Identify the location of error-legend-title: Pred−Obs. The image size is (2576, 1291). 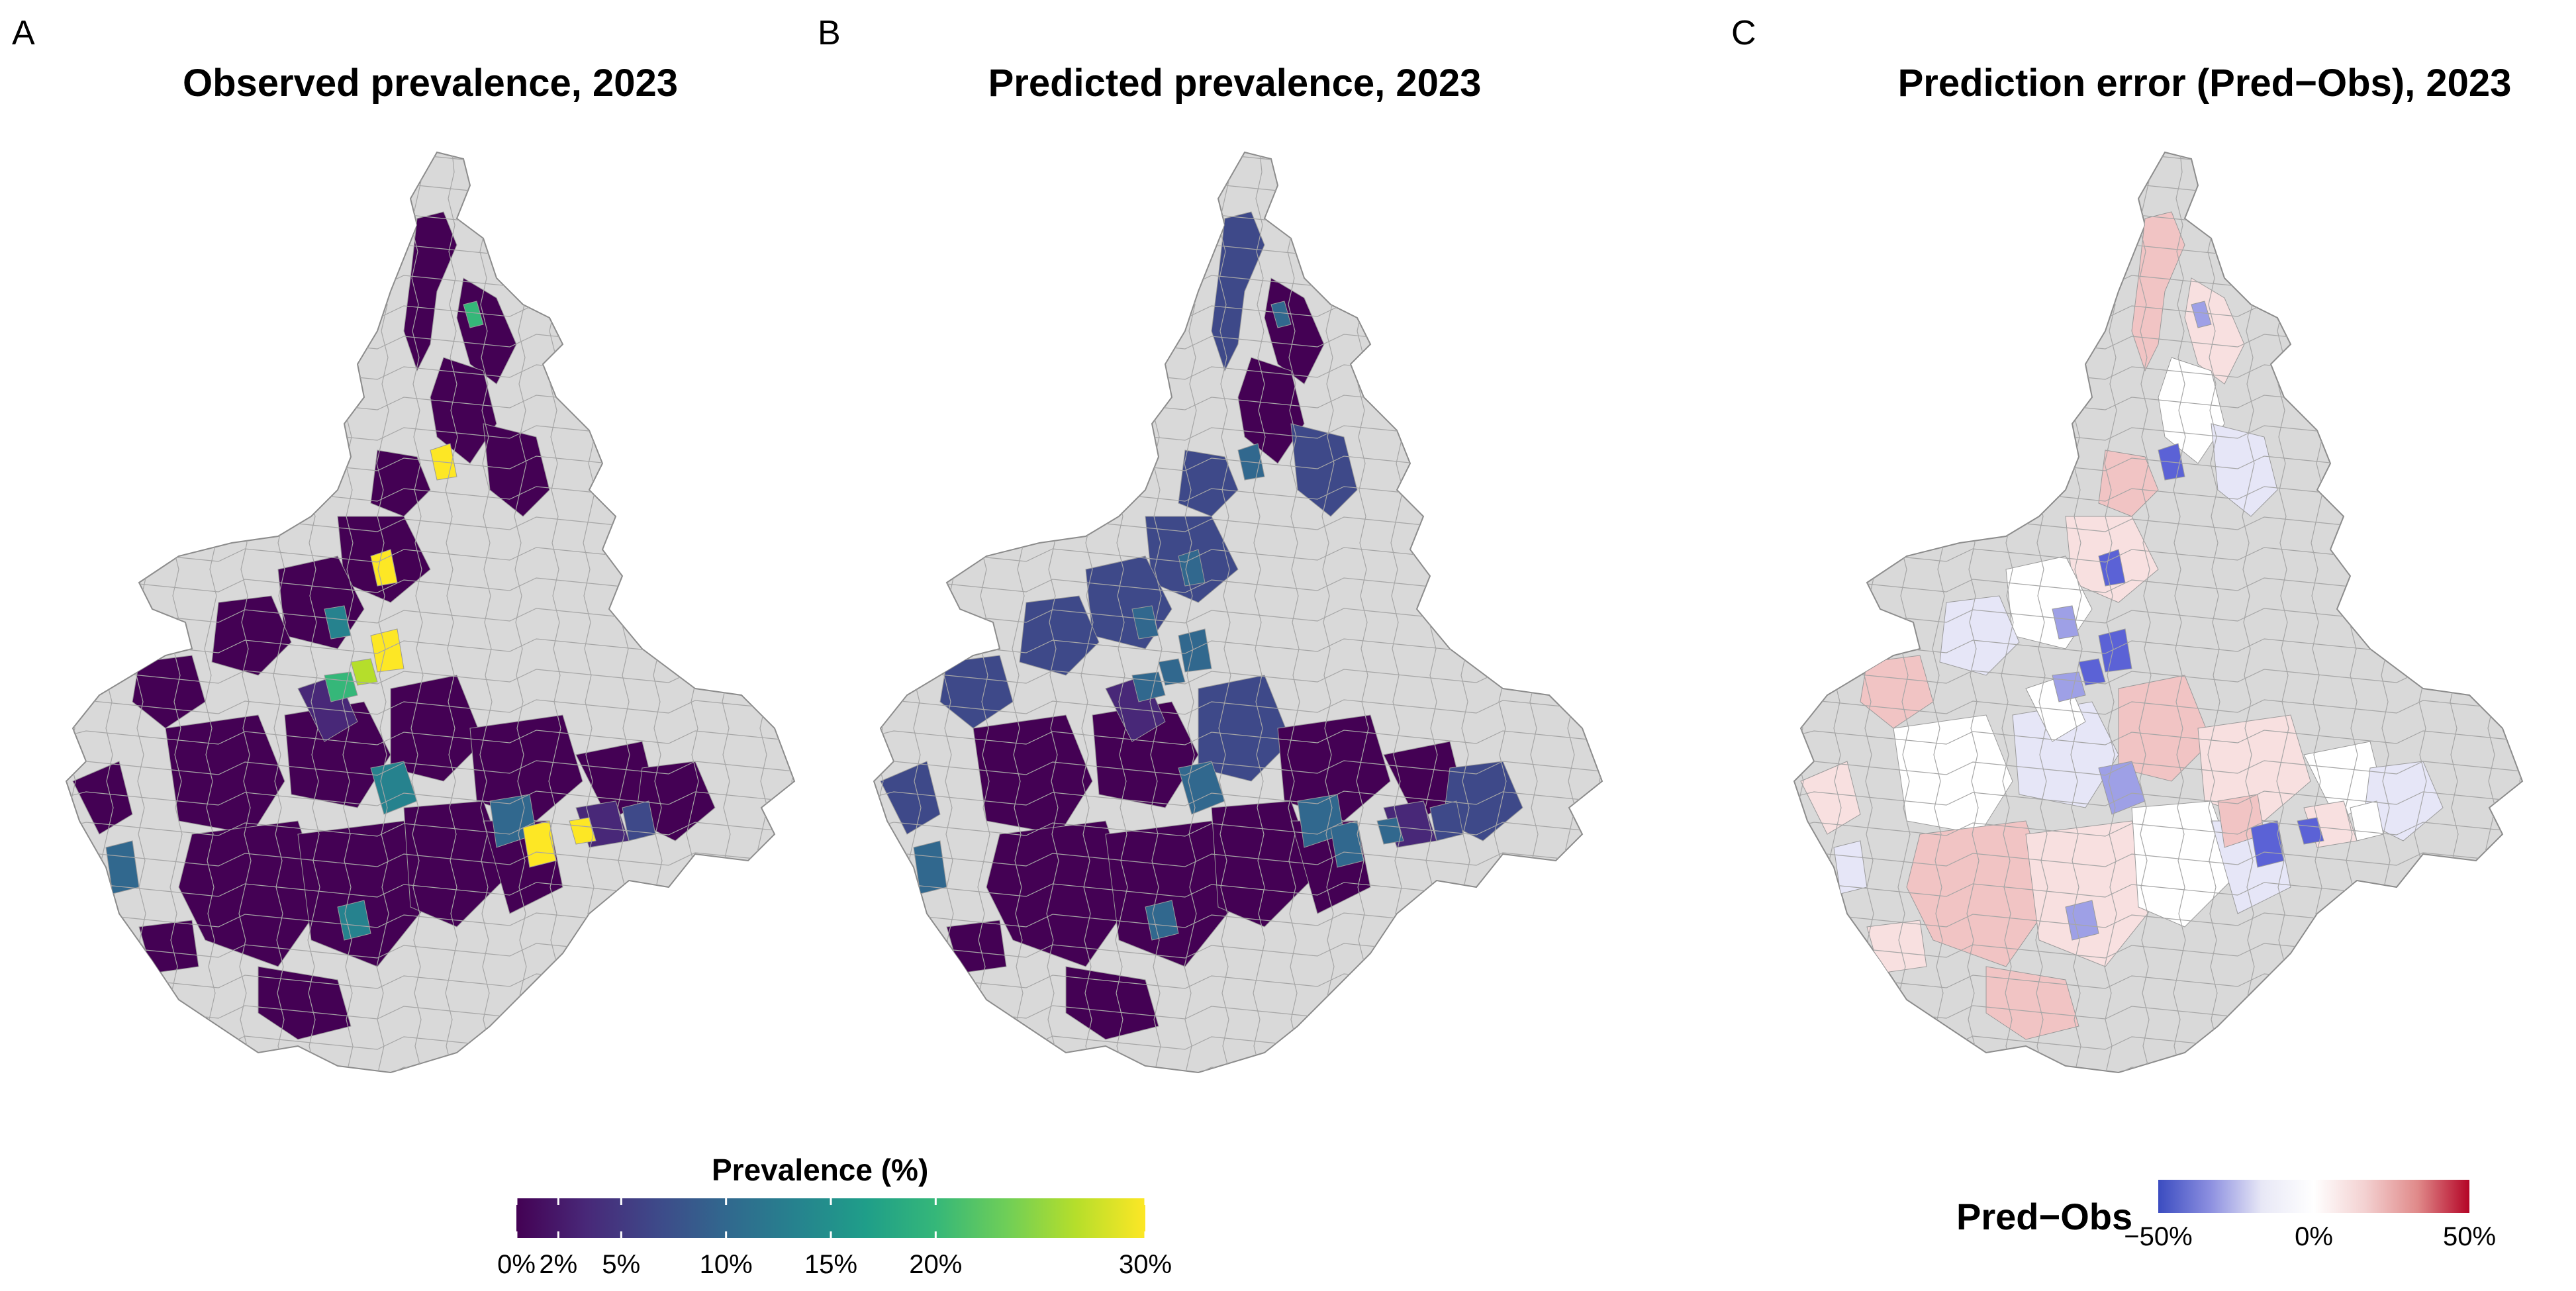
(2044, 1216).